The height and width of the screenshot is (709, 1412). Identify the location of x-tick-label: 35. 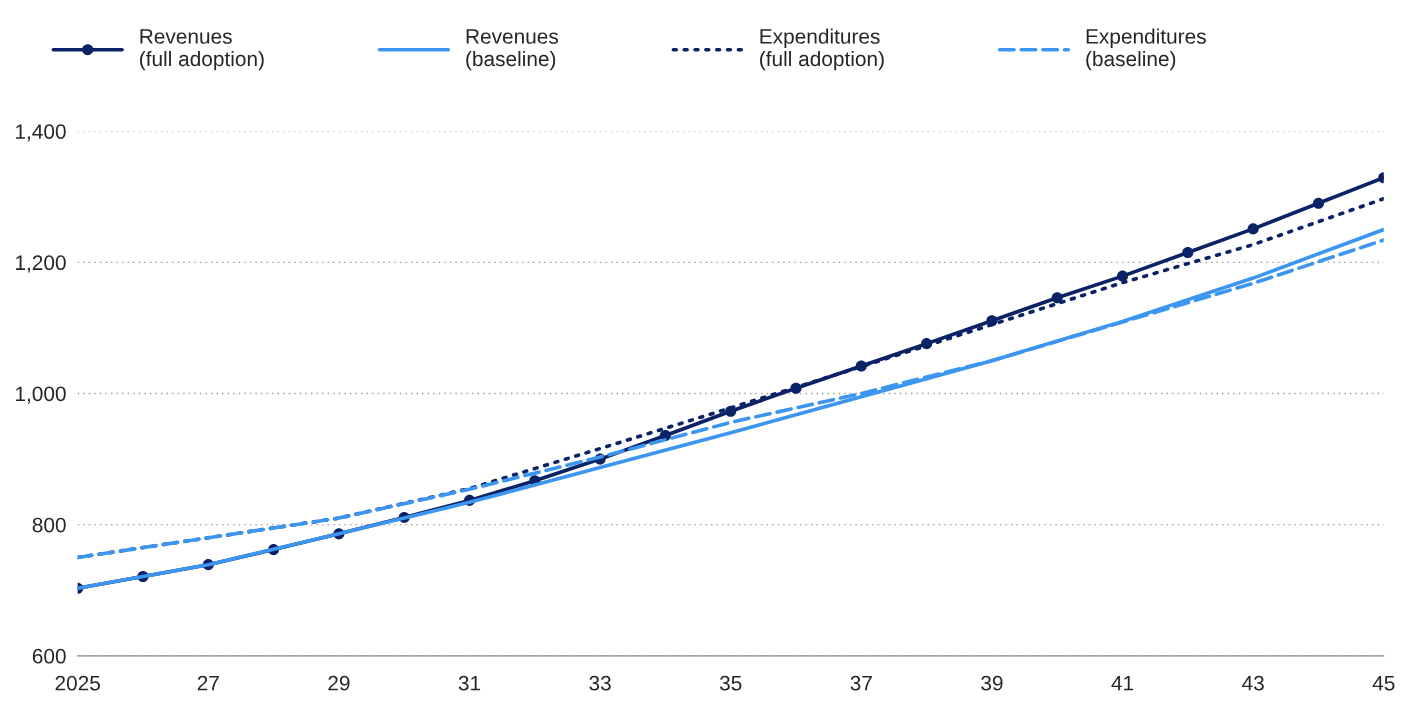
(730, 683).